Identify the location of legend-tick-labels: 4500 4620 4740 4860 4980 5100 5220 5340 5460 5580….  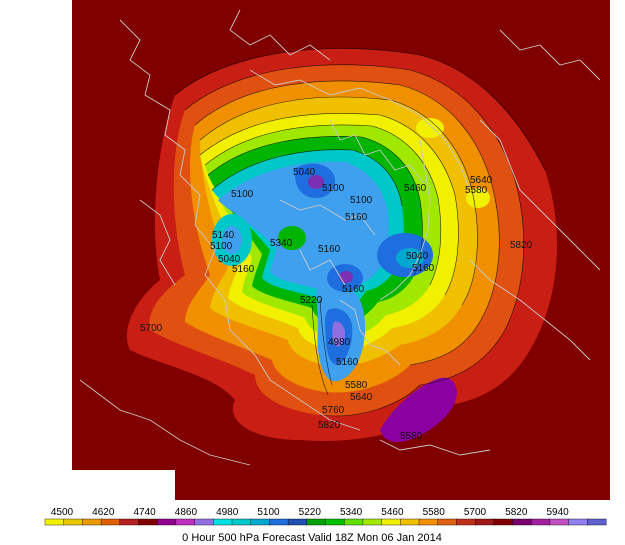
(310, 512).